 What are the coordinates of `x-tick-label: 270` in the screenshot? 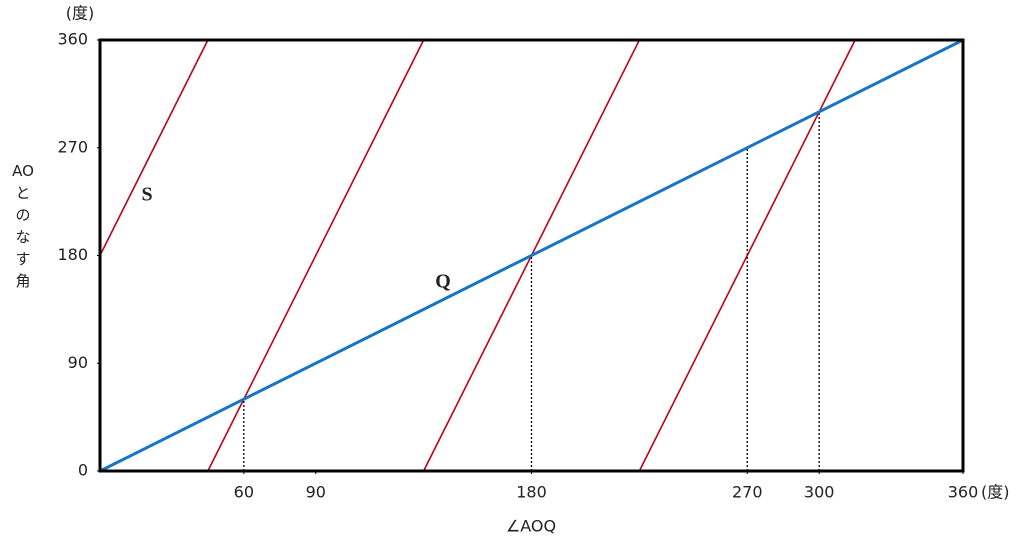 It's located at (747, 492).